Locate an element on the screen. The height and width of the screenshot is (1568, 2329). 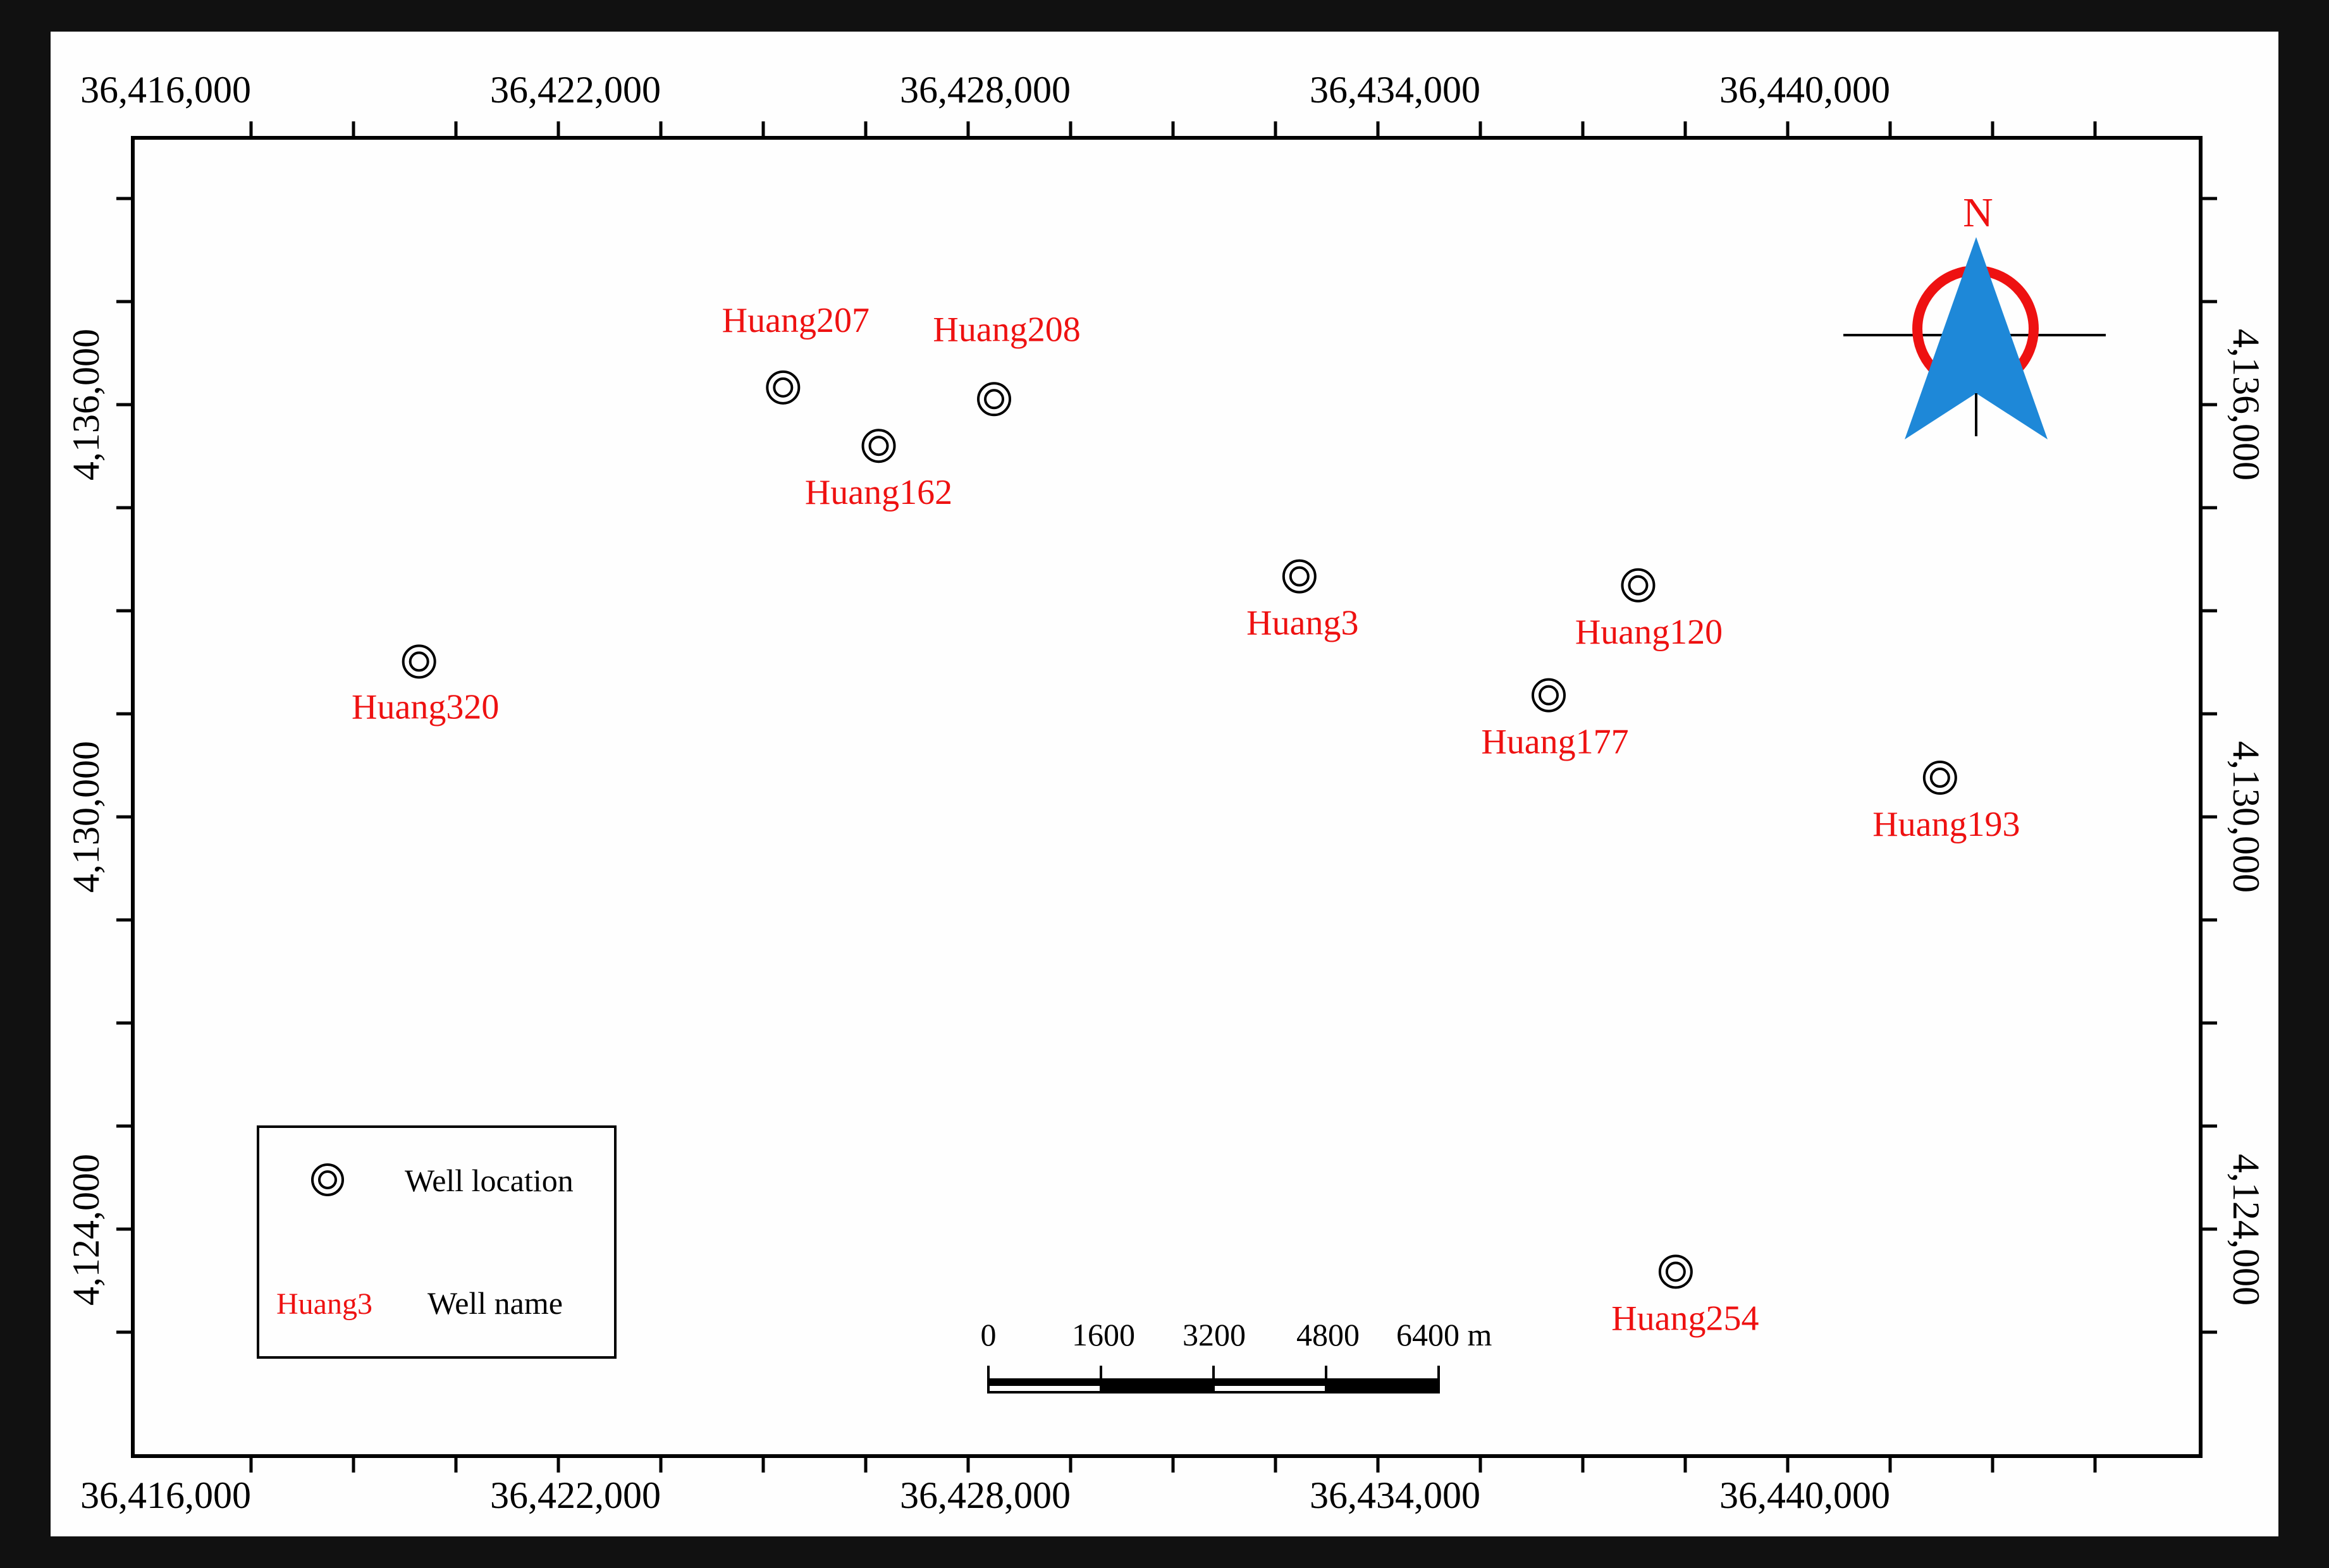
left-y-label-2: 4,130,000 is located at coordinates (86, 817).